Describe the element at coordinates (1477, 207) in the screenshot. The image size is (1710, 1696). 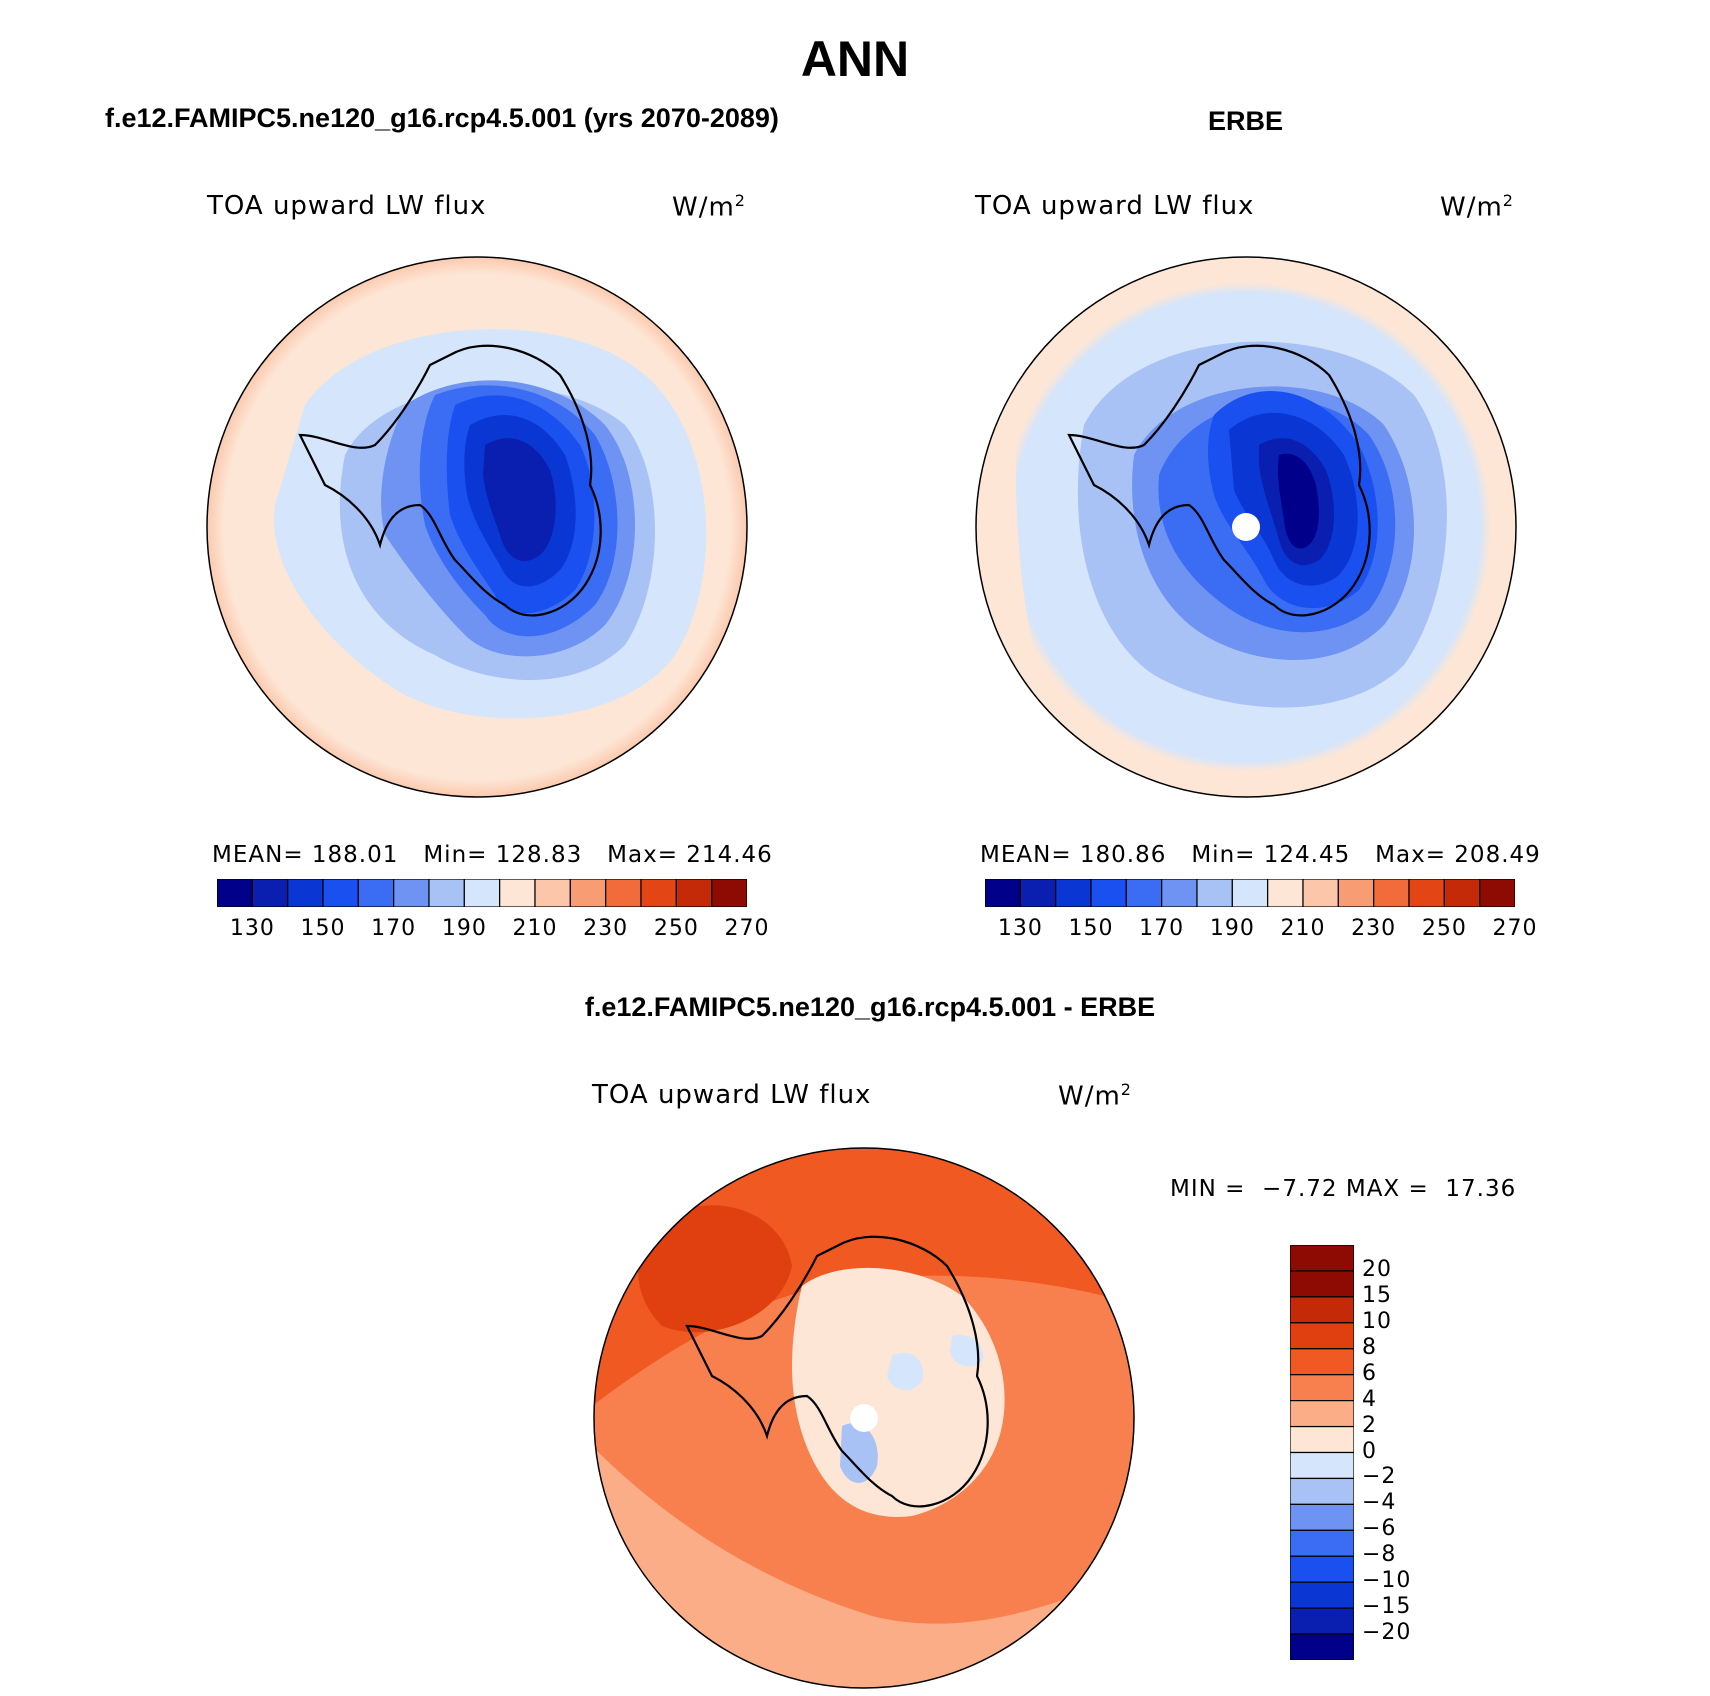
I see `units-label-obs: W/m2` at that location.